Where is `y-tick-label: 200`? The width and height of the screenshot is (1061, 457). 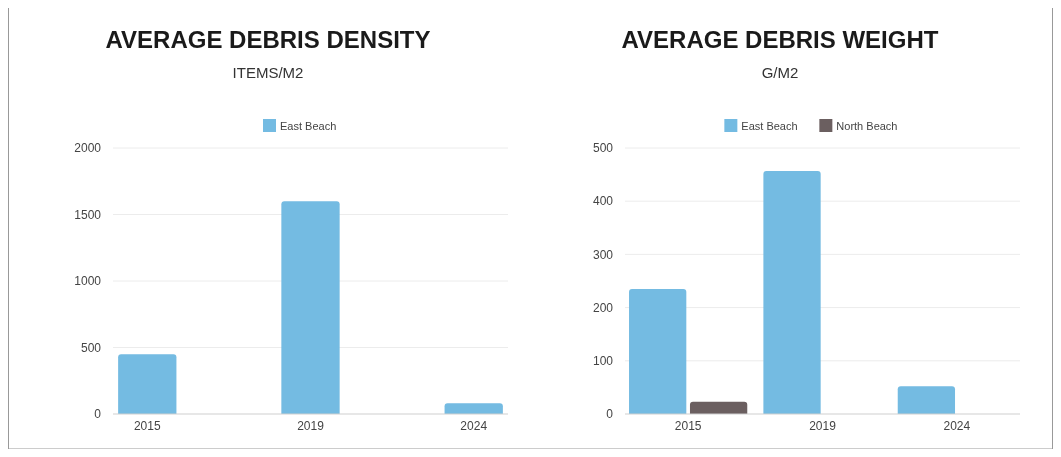 y-tick-label: 200 is located at coordinates (603, 307).